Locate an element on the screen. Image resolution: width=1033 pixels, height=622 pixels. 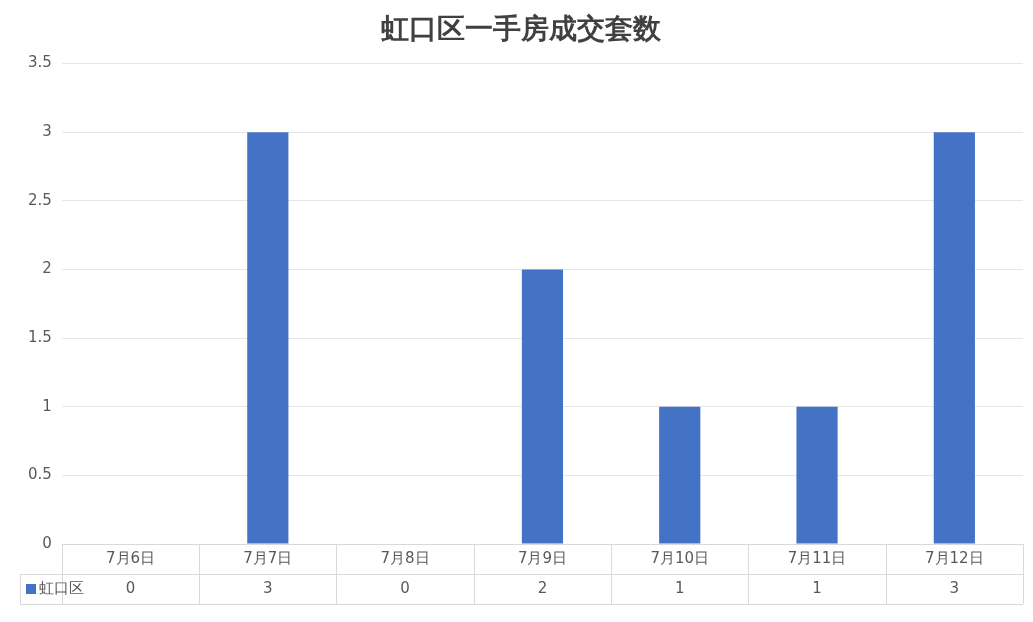
x-tick-label: 7月6日 is located at coordinates (130, 557).